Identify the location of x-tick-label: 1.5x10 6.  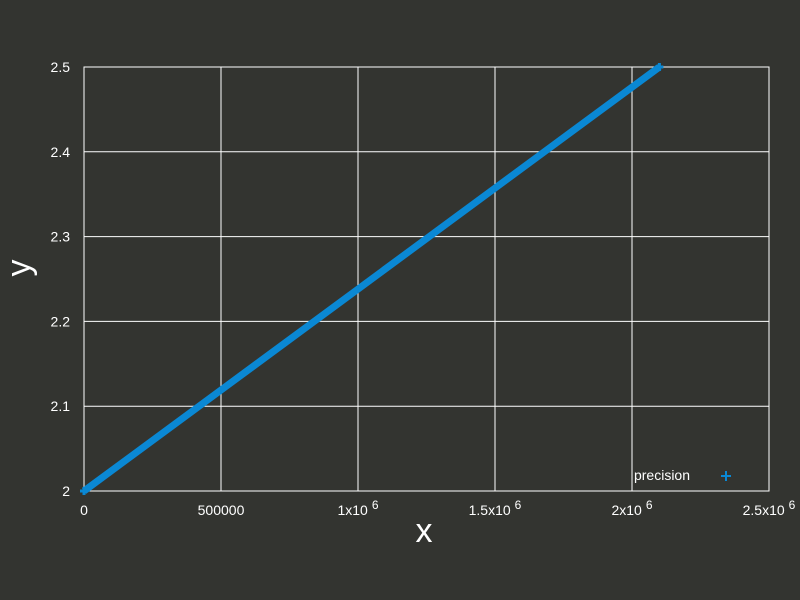
(495, 508).